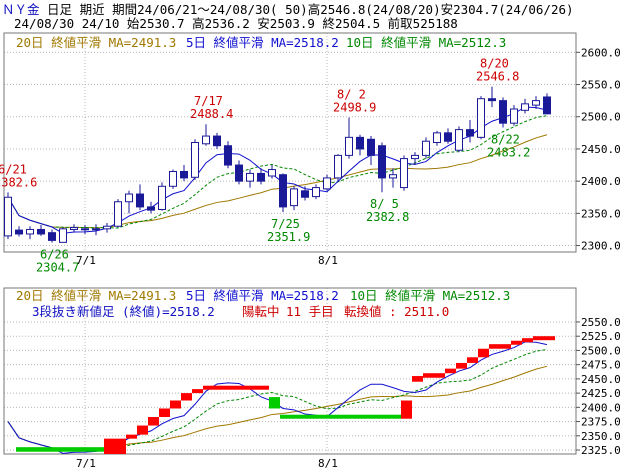 The image size is (624, 475). Describe the element at coordinates (505, 140) in the screenshot. I see `annotation-date: 8/22` at that location.